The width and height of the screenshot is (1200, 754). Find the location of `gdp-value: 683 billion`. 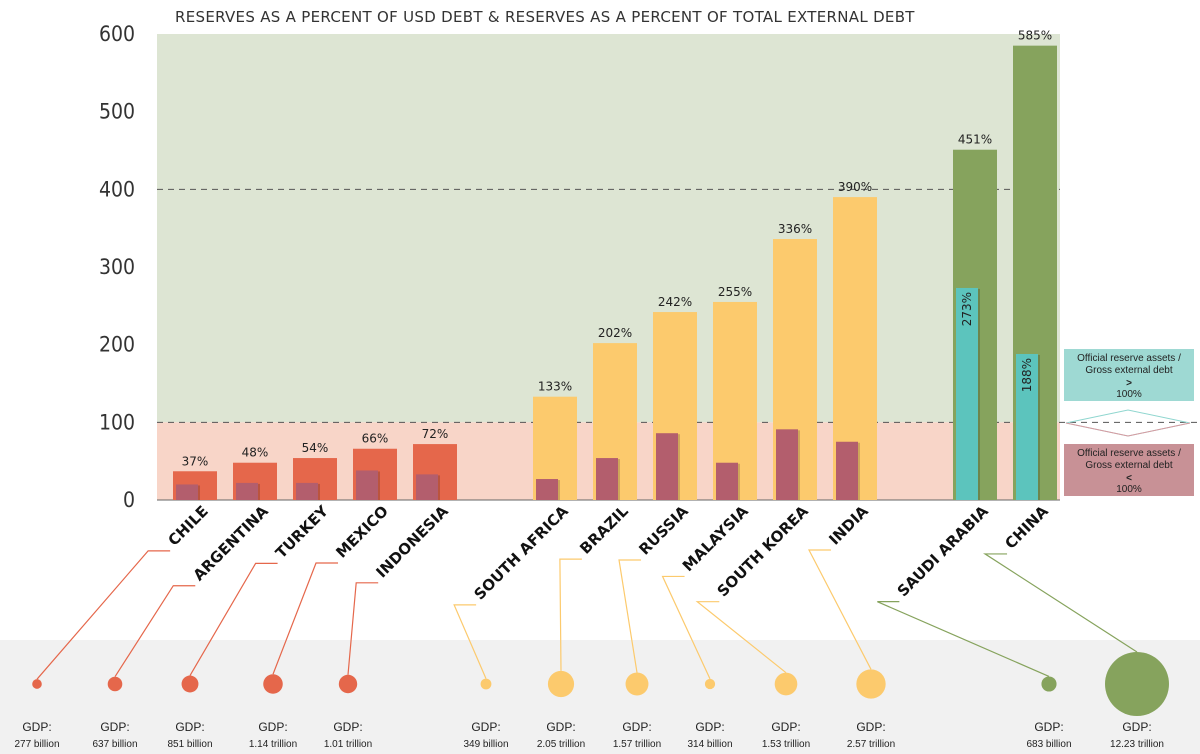

gdp-value: 683 billion is located at coordinates (1048, 744).